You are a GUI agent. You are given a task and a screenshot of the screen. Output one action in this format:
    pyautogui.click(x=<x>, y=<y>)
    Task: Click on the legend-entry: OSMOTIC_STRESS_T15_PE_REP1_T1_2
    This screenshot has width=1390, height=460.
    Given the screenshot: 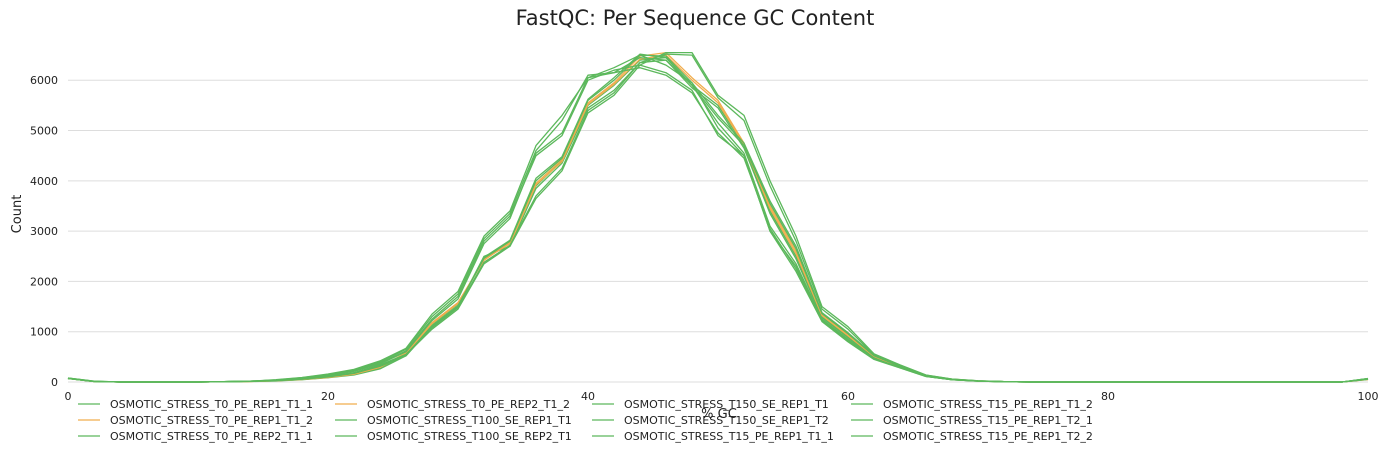 What is the action you would take?
    pyautogui.click(x=988, y=404)
    